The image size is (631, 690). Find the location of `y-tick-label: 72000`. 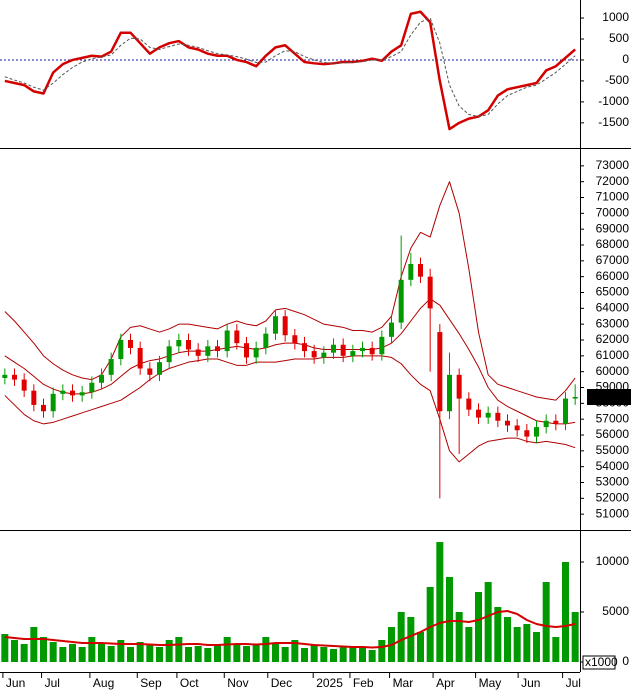

y-tick-label: 72000 is located at coordinates (613, 181).